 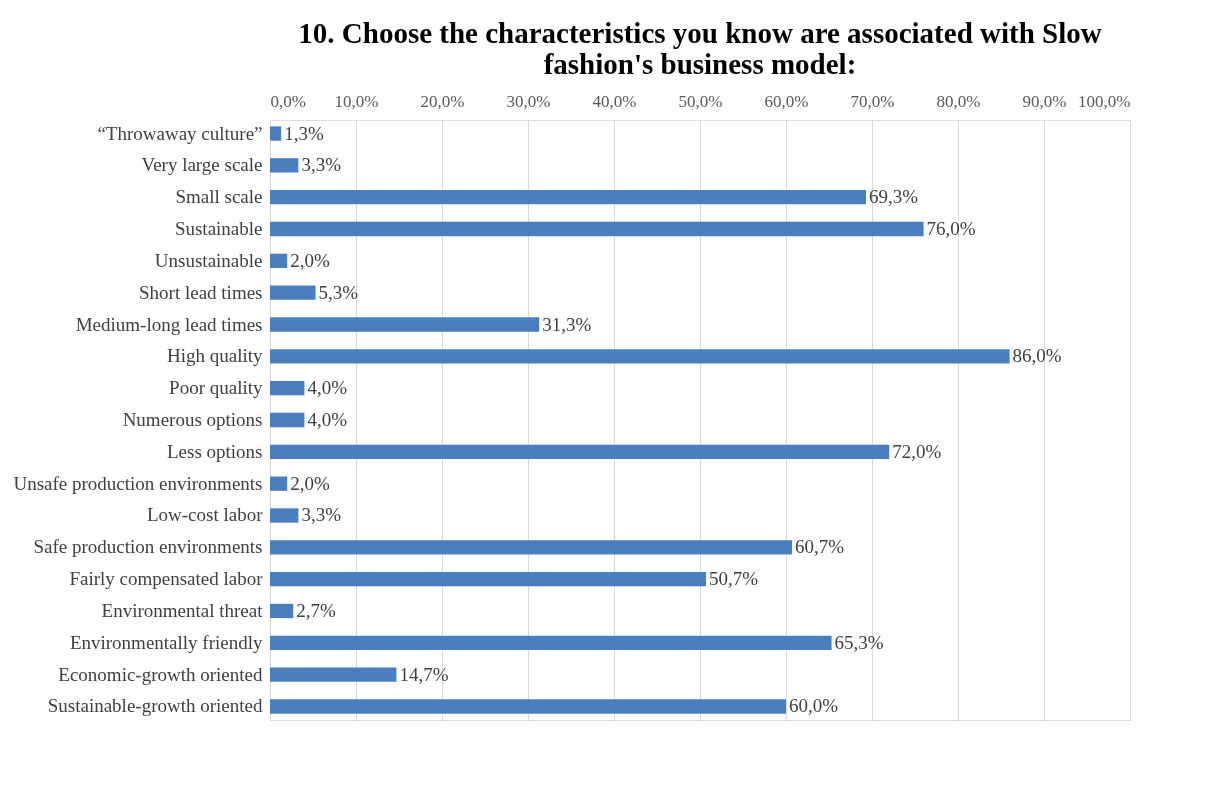 What do you see at coordinates (169, 324) in the screenshot?
I see `y-tick-label: Medium-long lead times` at bounding box center [169, 324].